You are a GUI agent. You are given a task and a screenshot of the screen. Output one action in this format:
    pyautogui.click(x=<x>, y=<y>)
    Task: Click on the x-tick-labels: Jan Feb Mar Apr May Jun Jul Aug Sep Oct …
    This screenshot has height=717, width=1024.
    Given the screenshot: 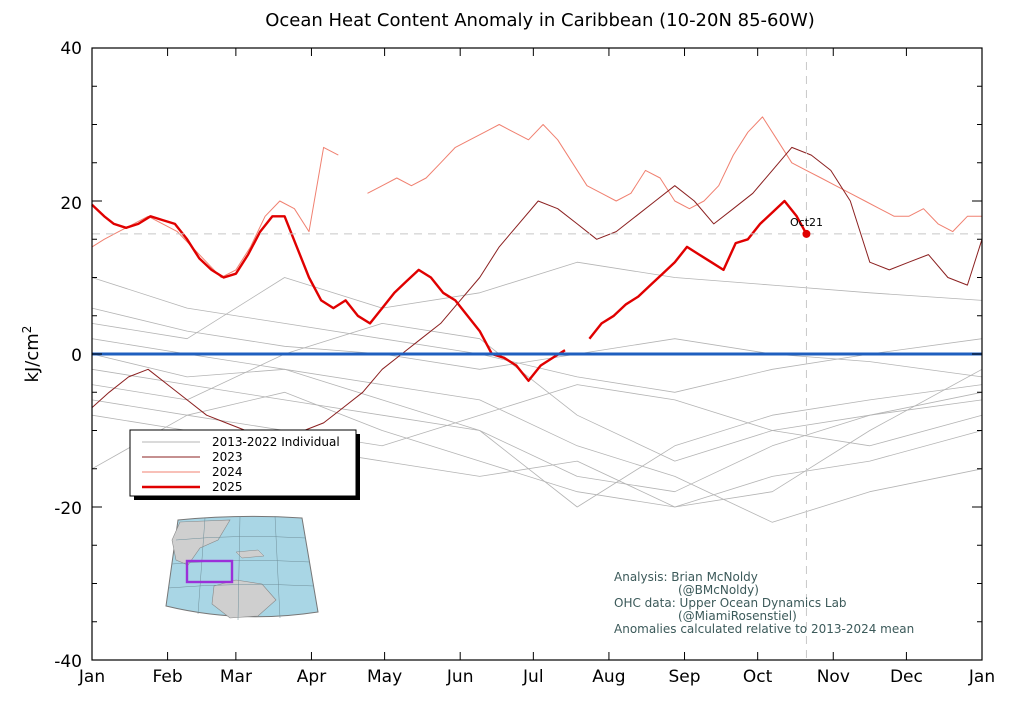 What is the action you would take?
    pyautogui.click(x=536, y=677)
    